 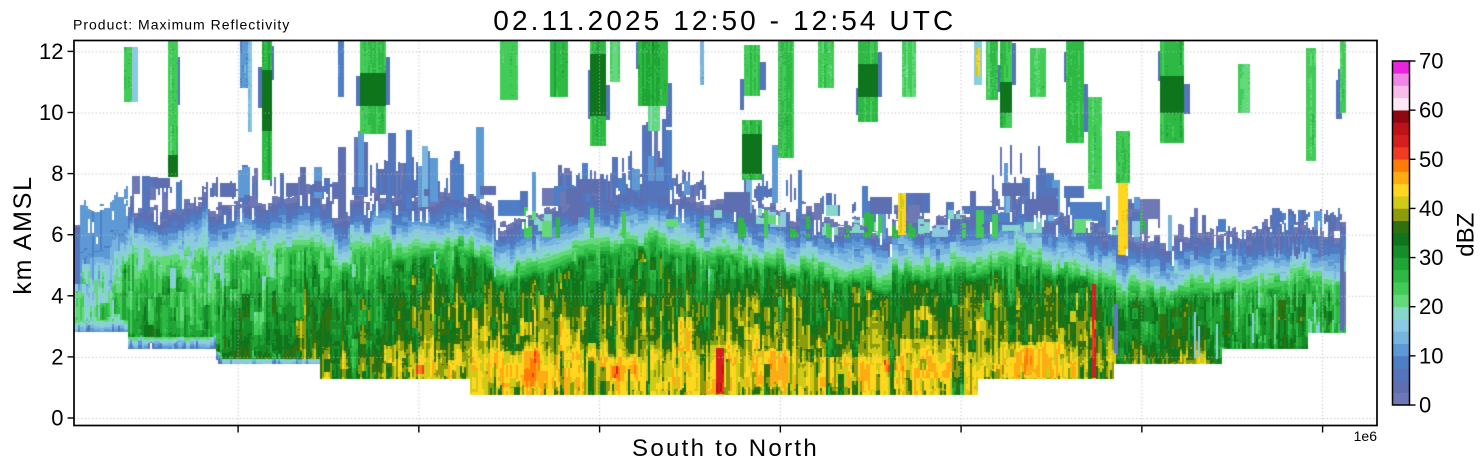 I want to click on svg-text: 40, so click(x=1431, y=208).